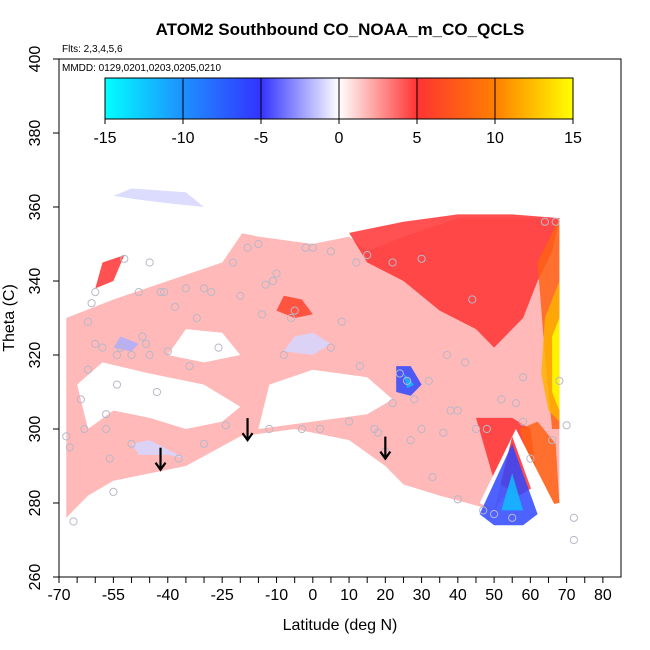  I want to click on y-tick-label: 380, so click(35, 133).